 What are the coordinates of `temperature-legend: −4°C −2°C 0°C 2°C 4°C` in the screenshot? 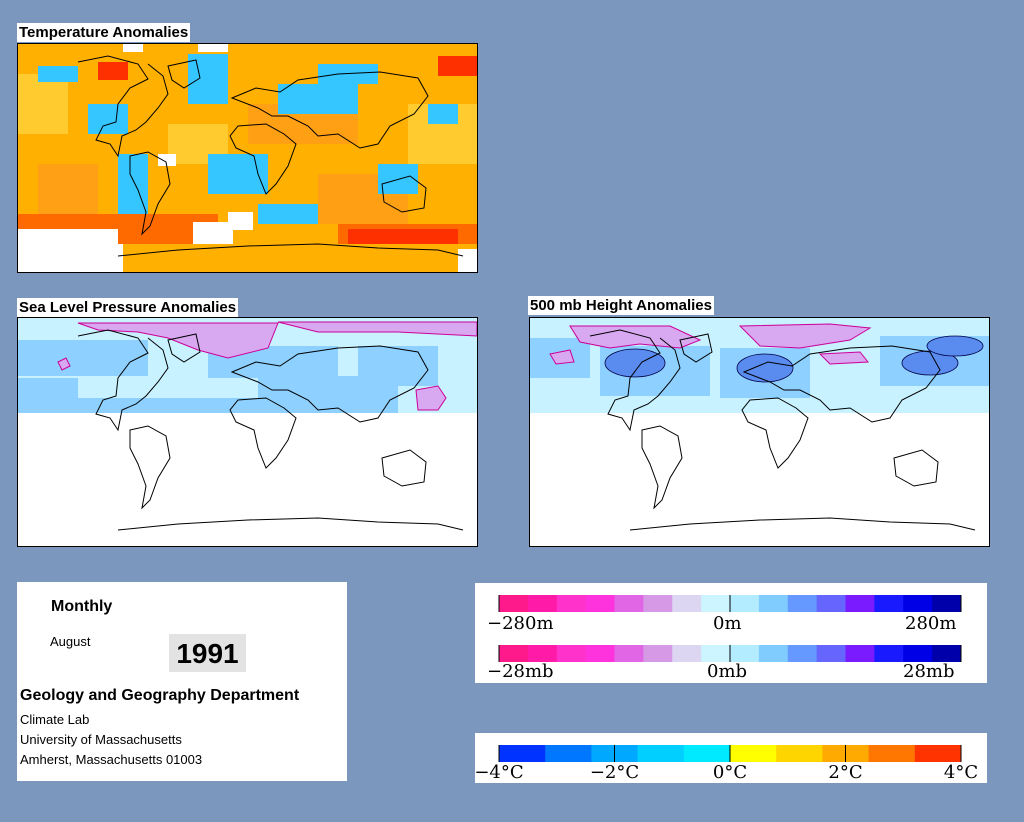 It's located at (731, 758).